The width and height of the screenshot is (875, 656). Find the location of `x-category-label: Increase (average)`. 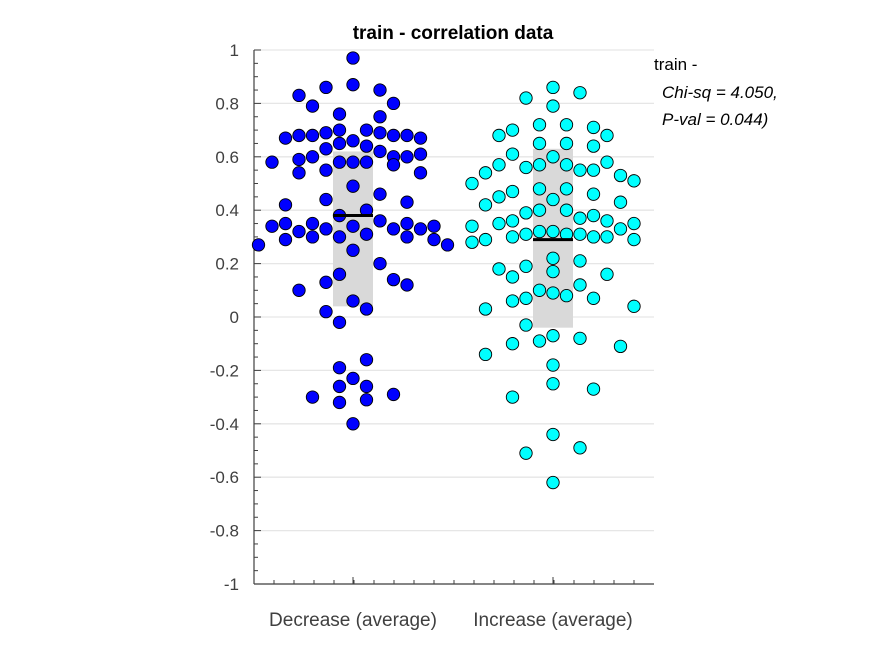

x-category-label: Increase (average) is located at coordinates (552, 620).